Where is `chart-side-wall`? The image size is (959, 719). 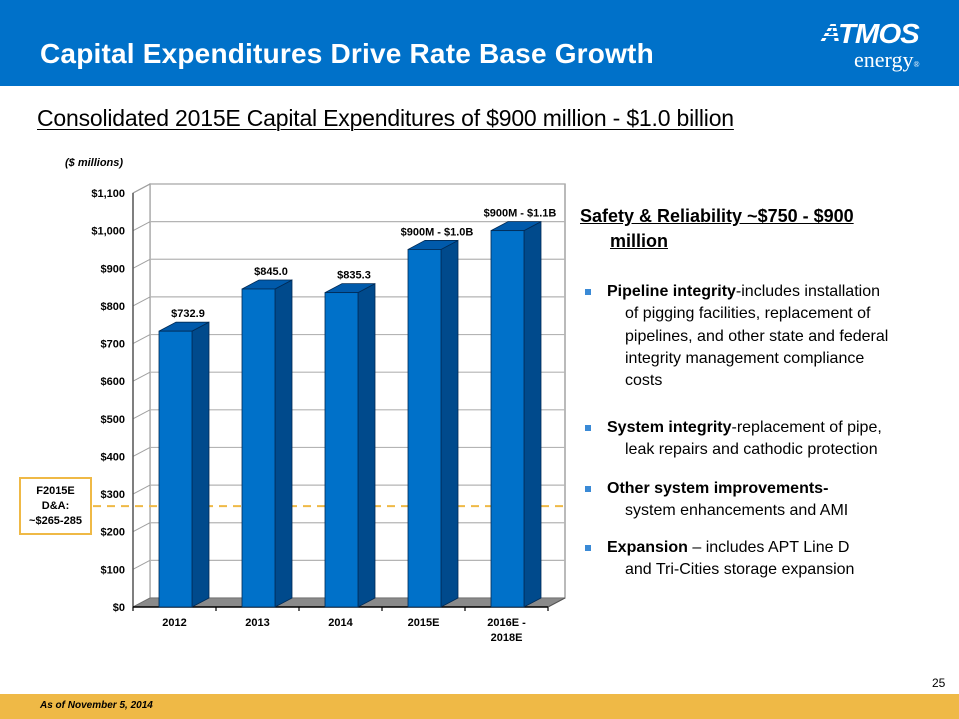 chart-side-wall is located at coordinates (141, 395).